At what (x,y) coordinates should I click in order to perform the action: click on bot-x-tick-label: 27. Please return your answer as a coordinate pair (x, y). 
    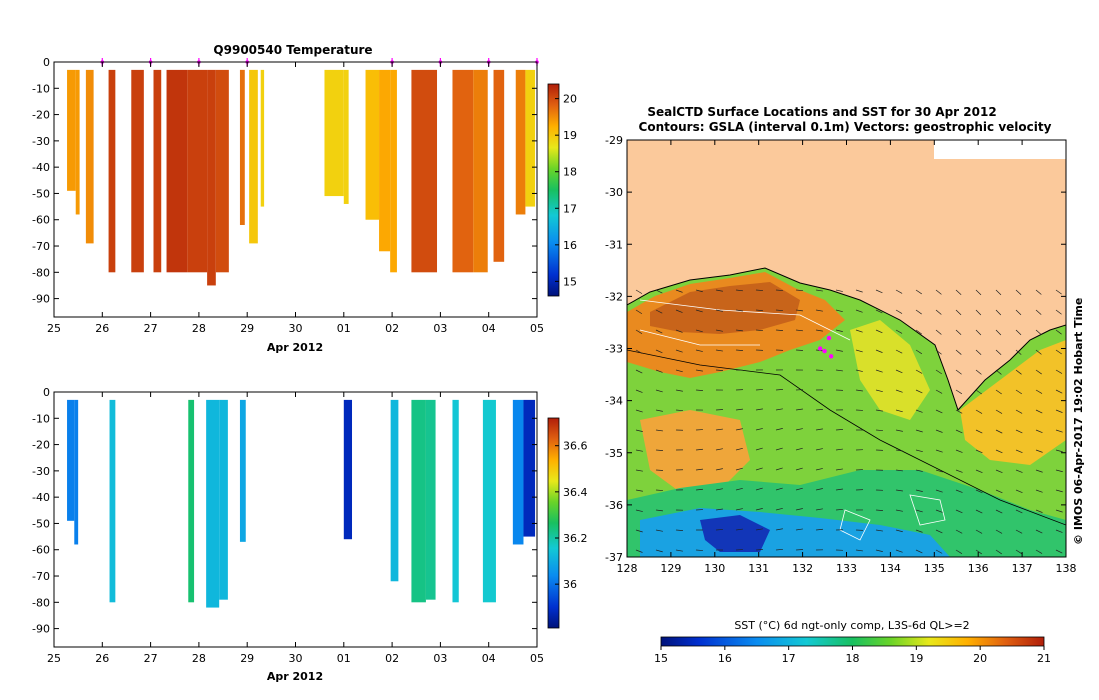
    Looking at the image, I should click on (151, 658).